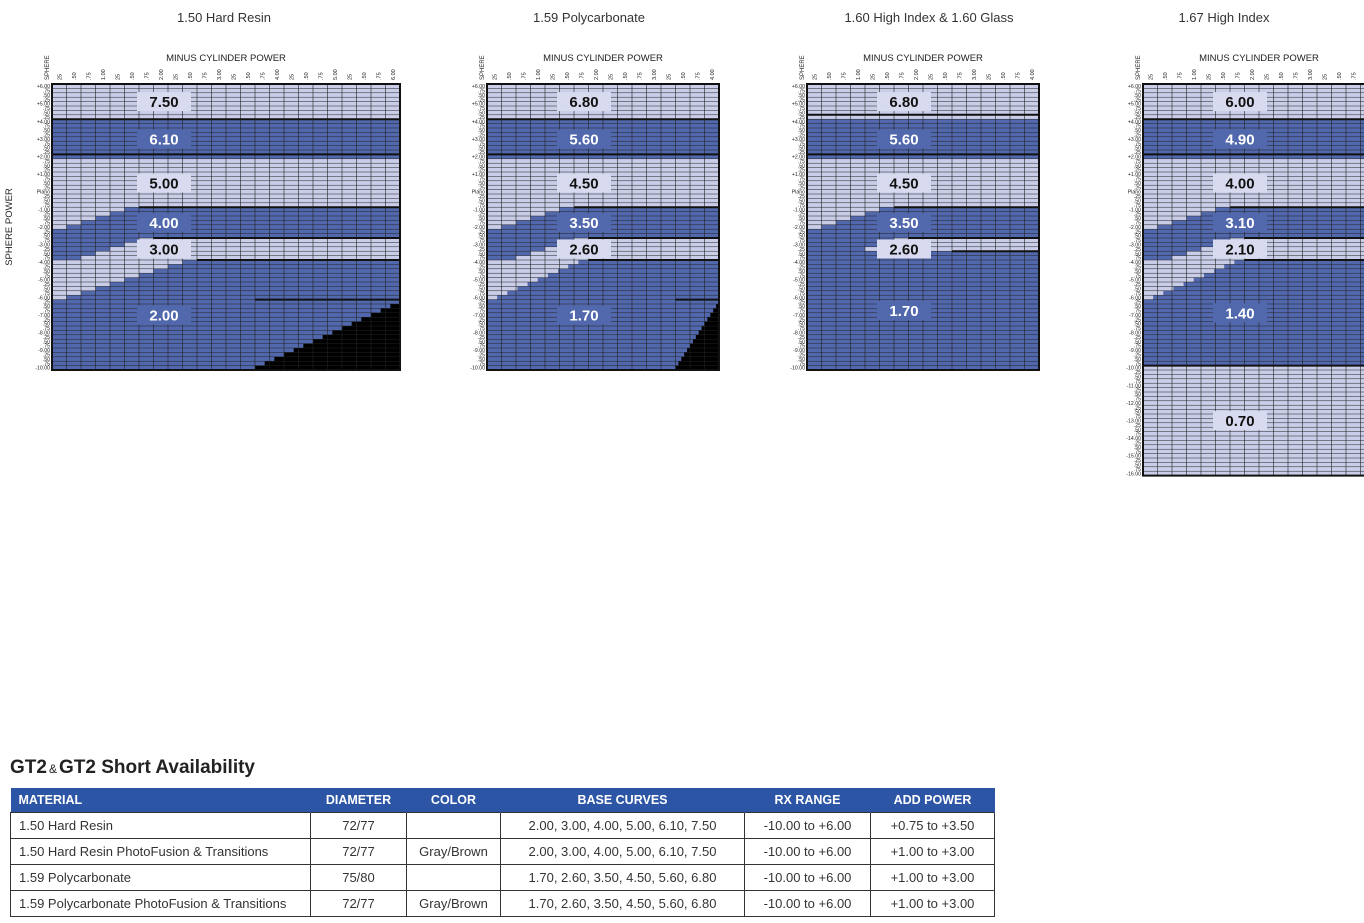 This screenshot has width=1364, height=923. I want to click on header-color: COLOR, so click(453, 800).